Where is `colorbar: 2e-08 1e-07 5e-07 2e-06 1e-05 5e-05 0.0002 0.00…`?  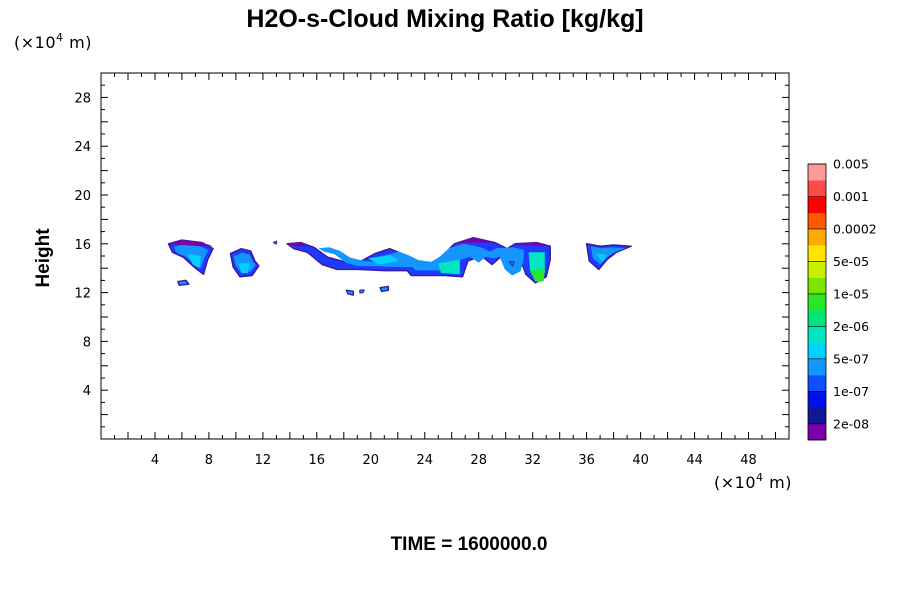 colorbar: 2e-08 1e-07 5e-07 2e-06 1e-05 5e-05 0.0002 0.00… is located at coordinates (842, 299).